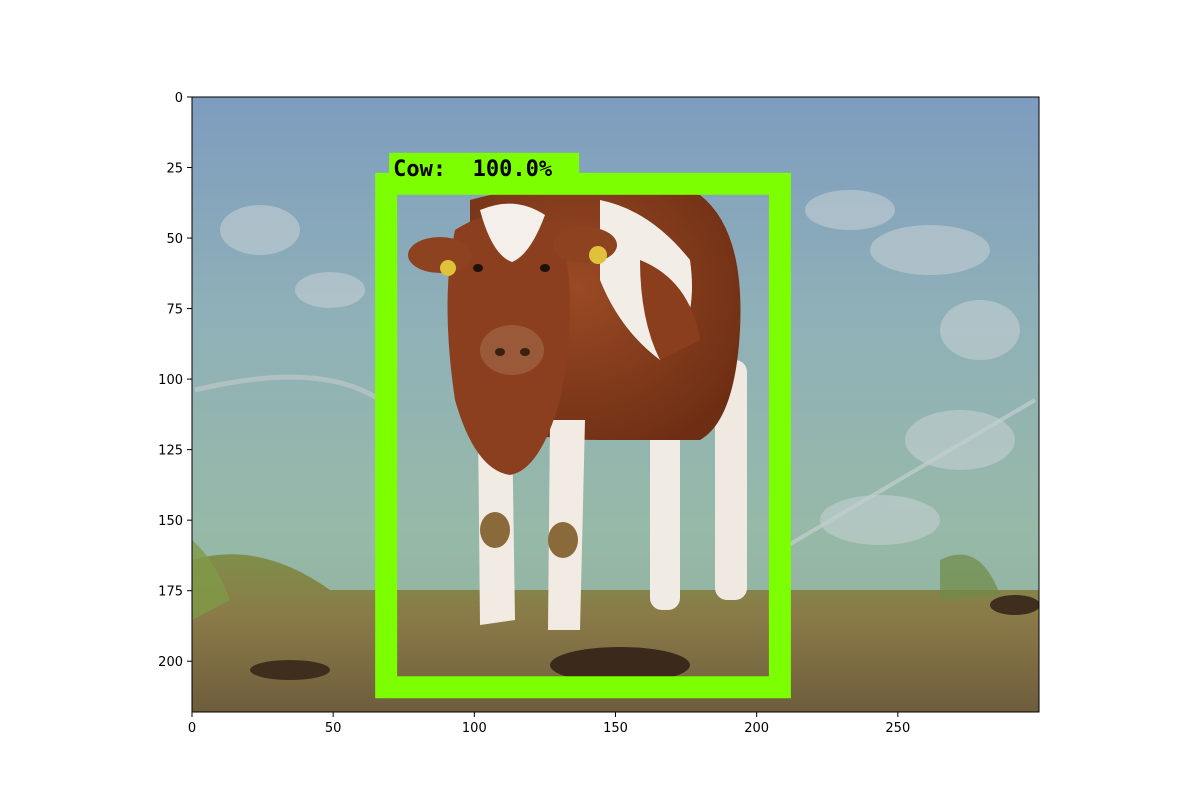  I want to click on y-axis-ticks: 0 25 50 75 100 125 150 175 200, so click(175, 380).